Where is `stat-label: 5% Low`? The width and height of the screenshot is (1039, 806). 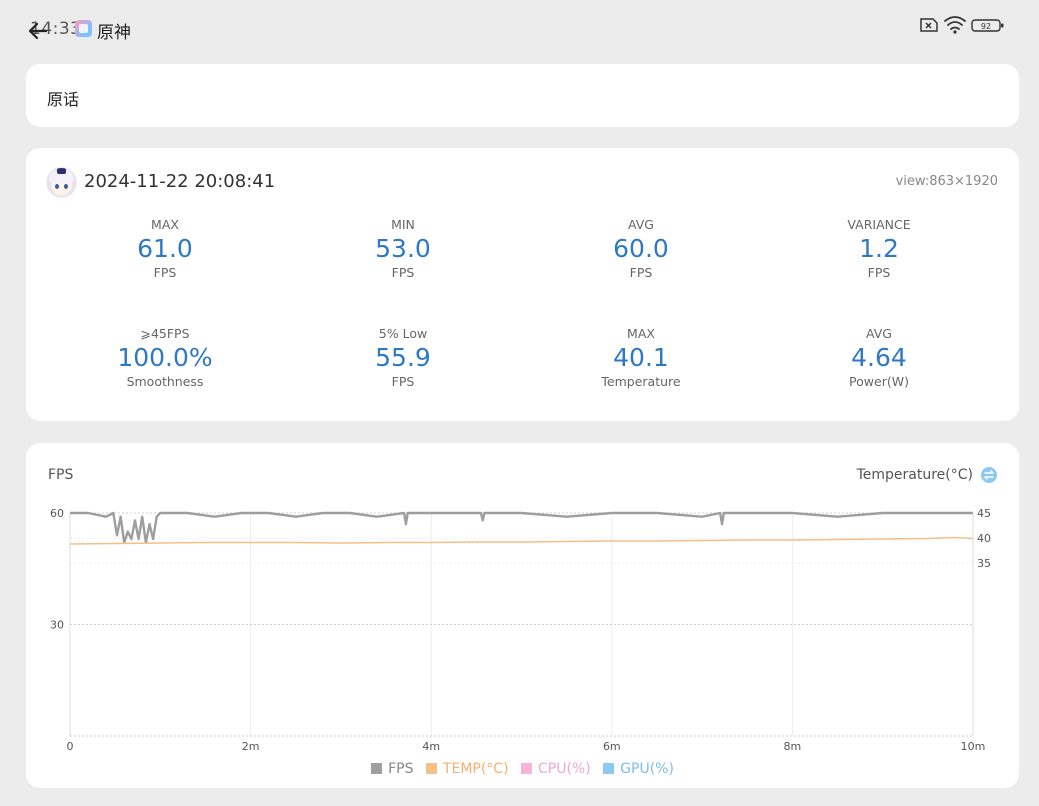 stat-label: 5% Low is located at coordinates (403, 333).